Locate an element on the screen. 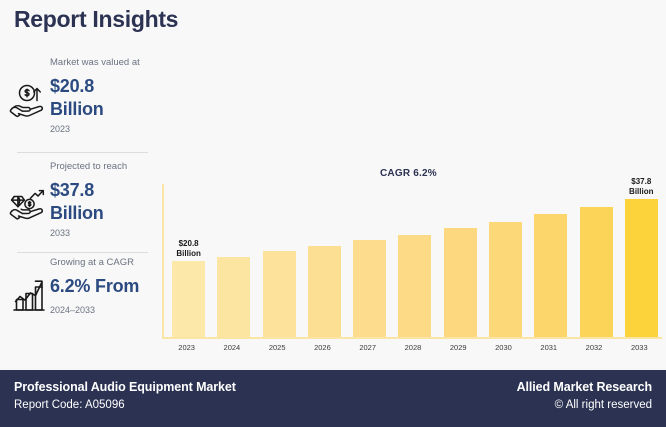 The height and width of the screenshot is (427, 666). stat-block-cagr: Growing at a CAGR 6.2% From 2024–2033 is located at coordinates (80, 300).